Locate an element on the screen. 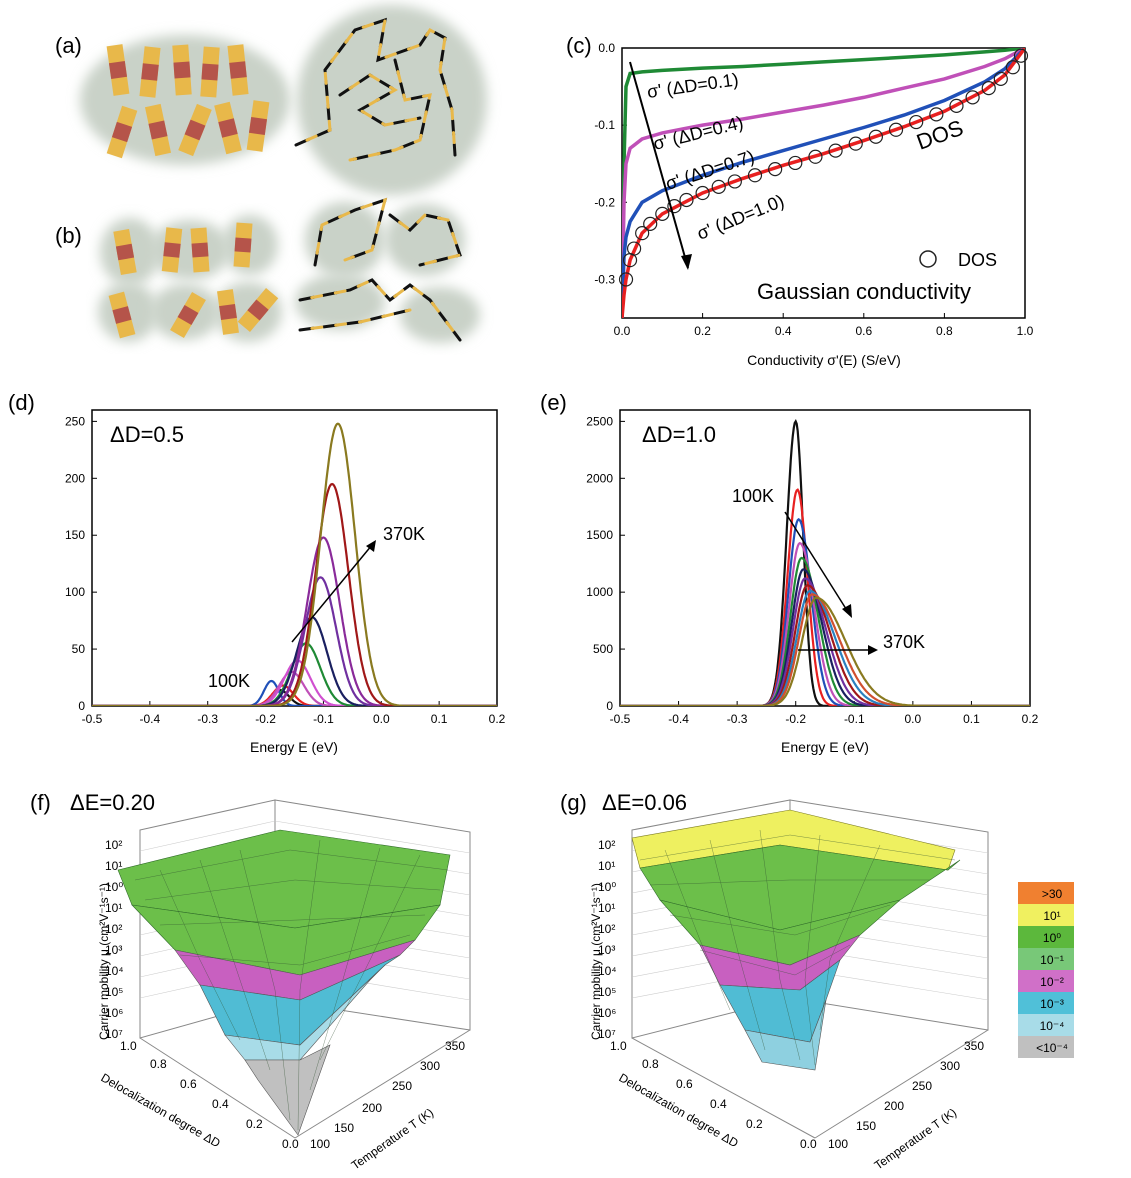  tick-label: 10³ is located at coordinates (606, 950).